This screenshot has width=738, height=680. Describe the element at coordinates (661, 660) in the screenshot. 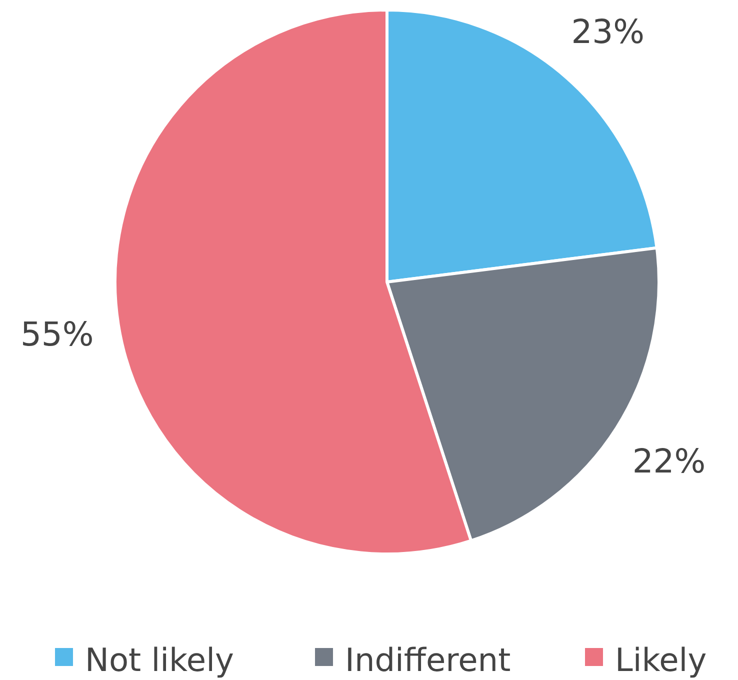

I see `legend-label: Likely` at that location.